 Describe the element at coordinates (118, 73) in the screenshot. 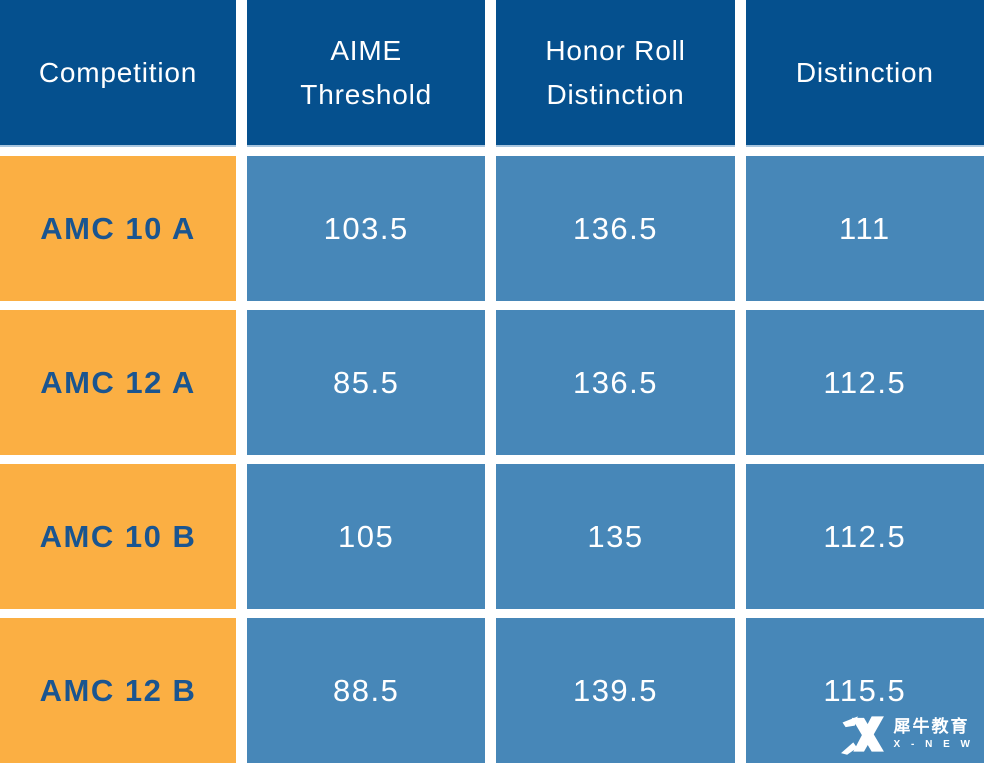

I see `header-cell-competition: Competition` at that location.